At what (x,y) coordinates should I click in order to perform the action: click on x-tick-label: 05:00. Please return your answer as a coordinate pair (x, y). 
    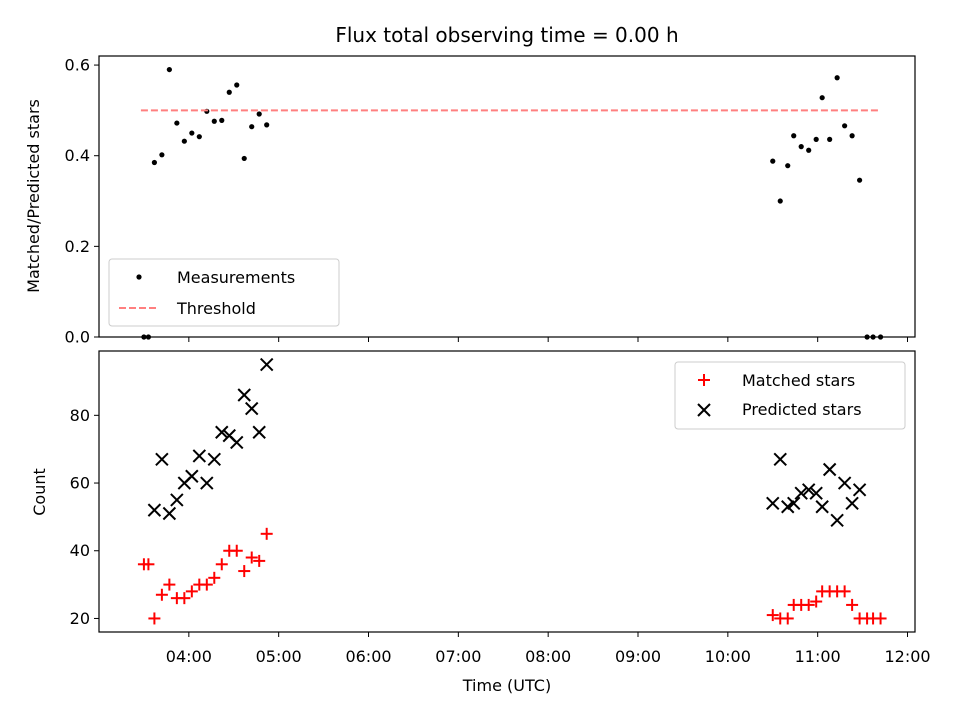
    Looking at the image, I should click on (279, 656).